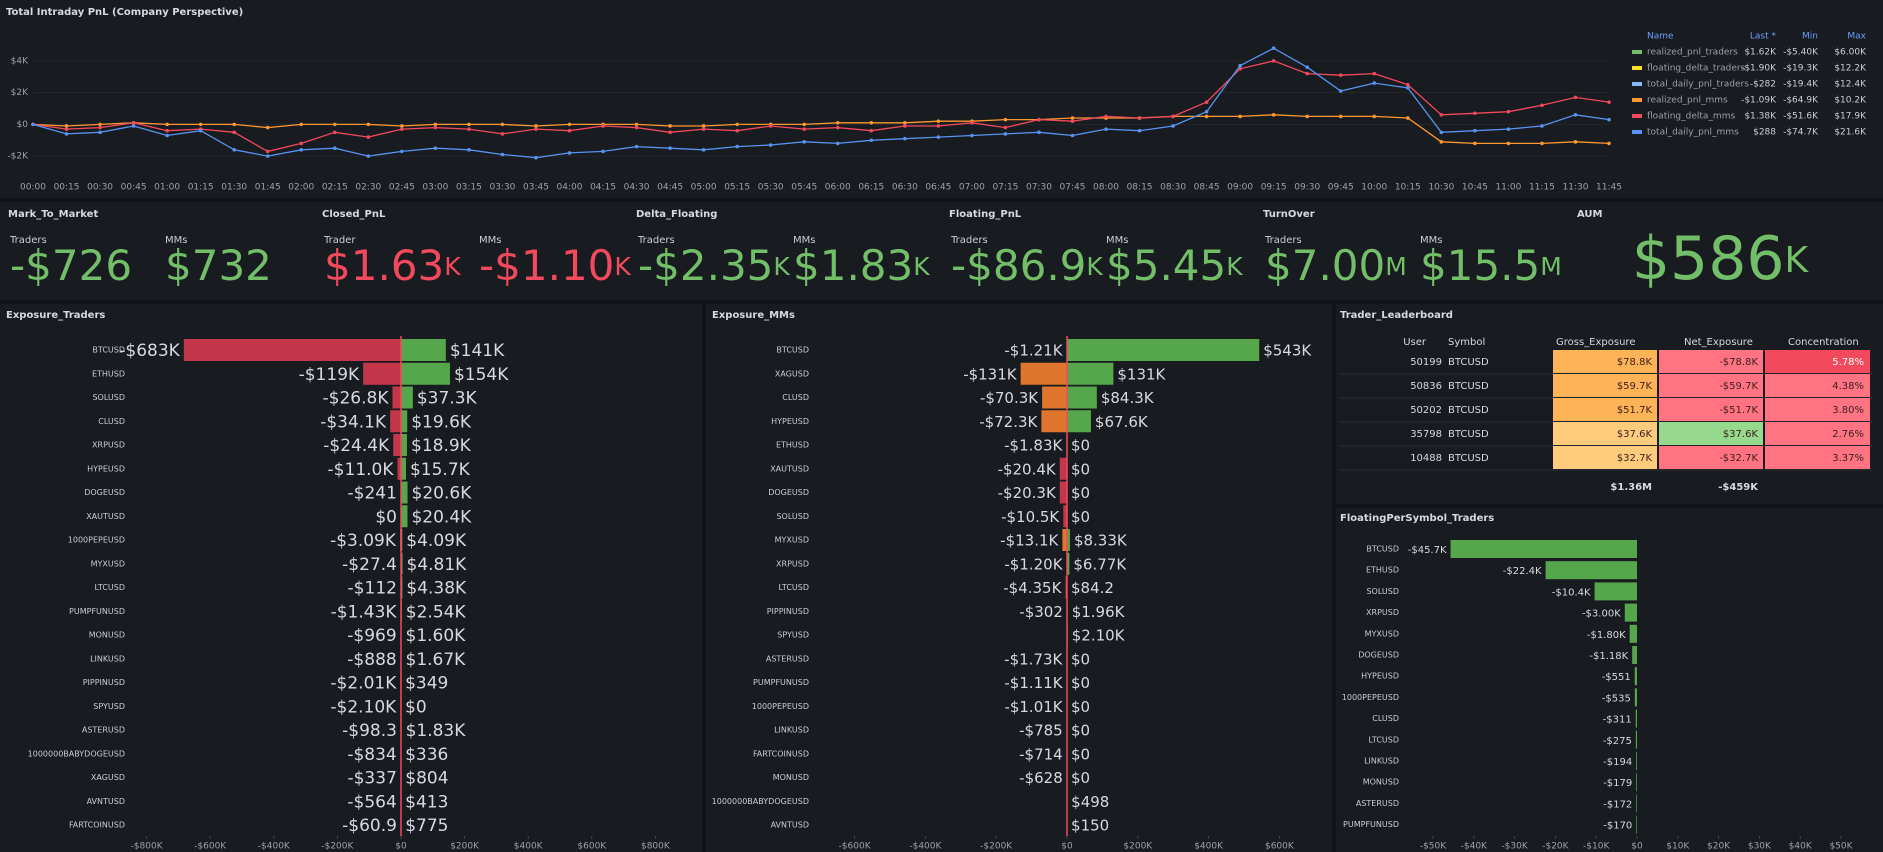 The height and width of the screenshot is (852, 1883). I want to click on cell-bg, so click(1605, 433).